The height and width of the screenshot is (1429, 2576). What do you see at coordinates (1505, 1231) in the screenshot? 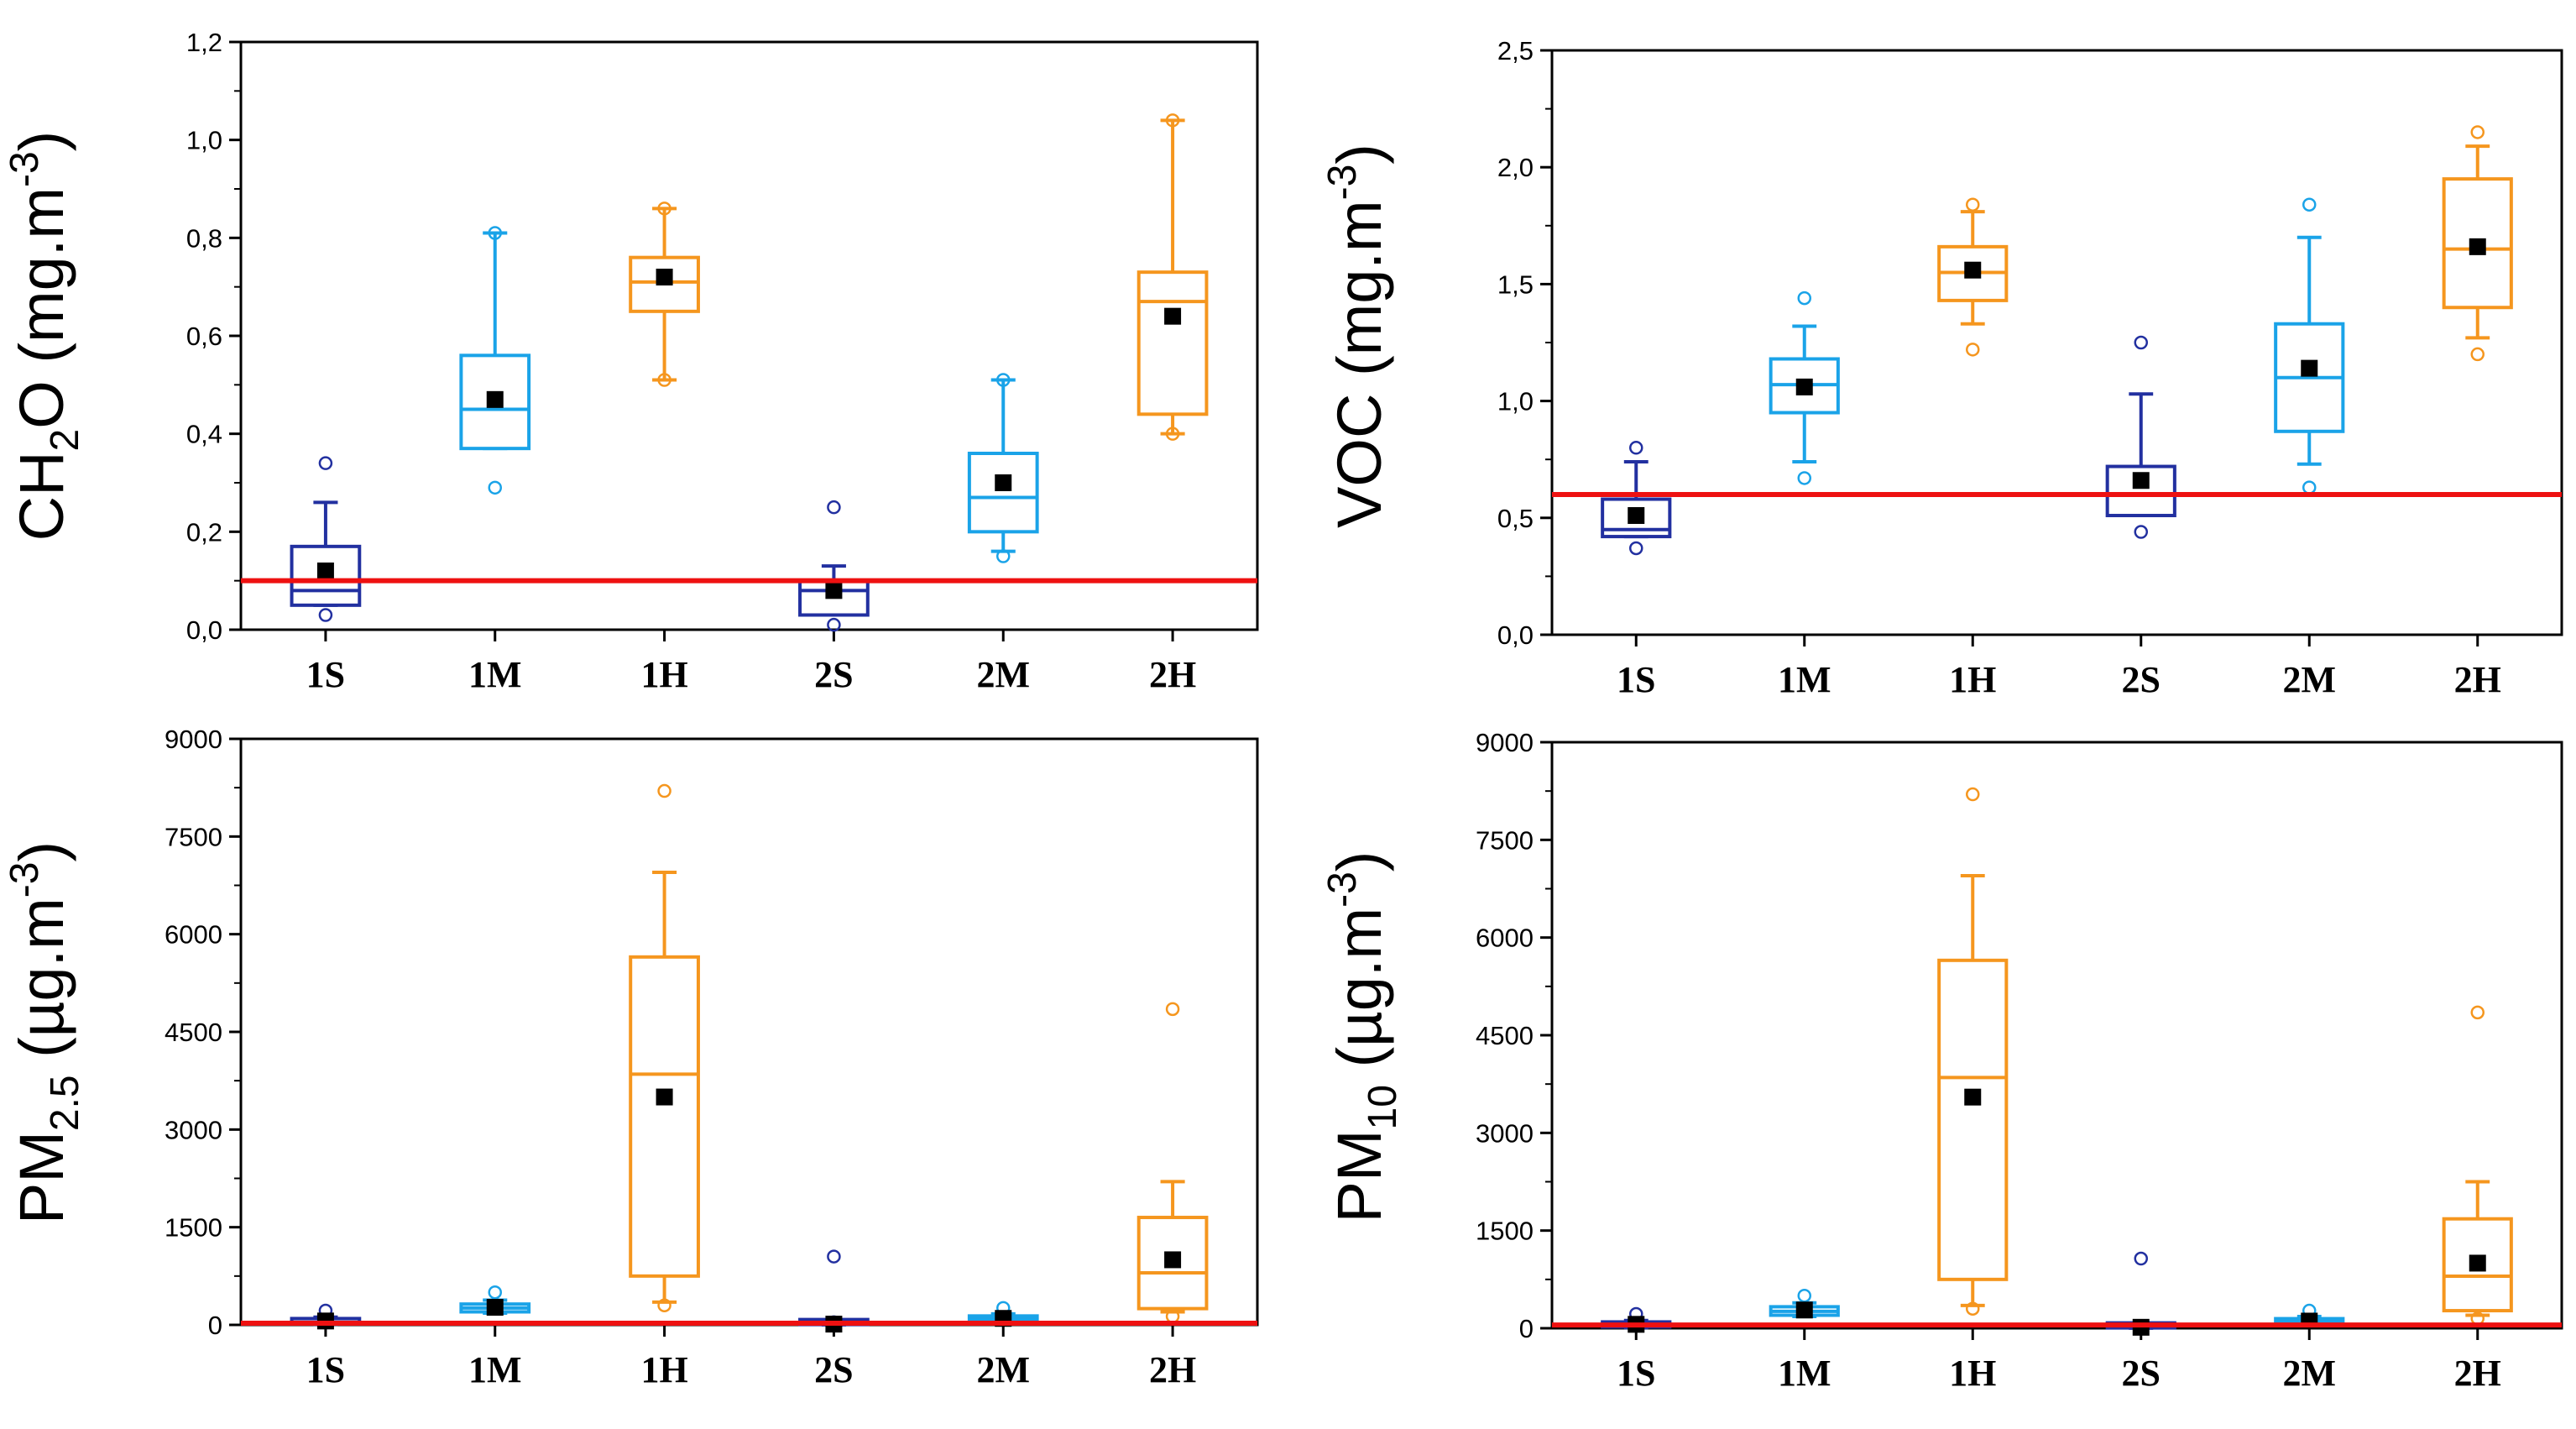
I see `y-tick-label: 1500` at bounding box center [1505, 1231].